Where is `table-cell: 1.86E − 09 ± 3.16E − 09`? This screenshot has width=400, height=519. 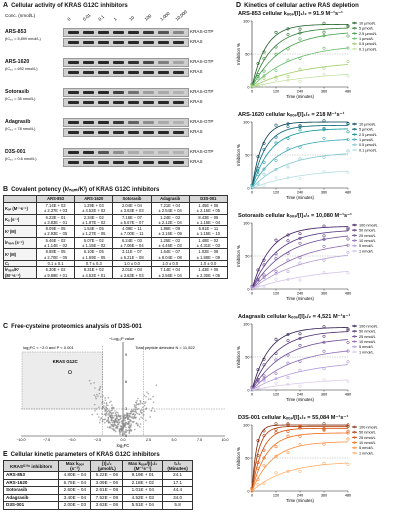 table-cell: 1.86E − 09 ± 3.16E − 09 is located at coordinates (170, 231).